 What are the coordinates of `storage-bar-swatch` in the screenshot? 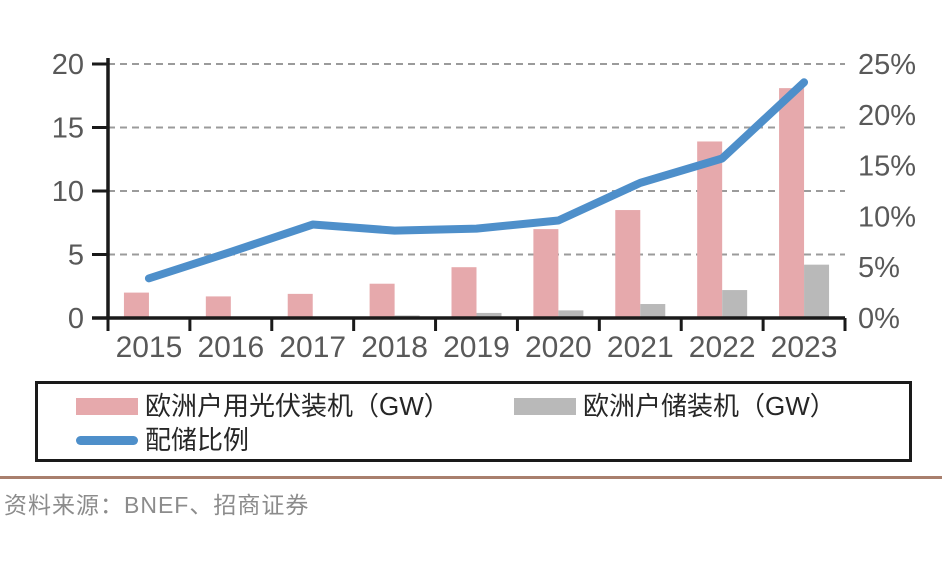 It's located at (545, 406).